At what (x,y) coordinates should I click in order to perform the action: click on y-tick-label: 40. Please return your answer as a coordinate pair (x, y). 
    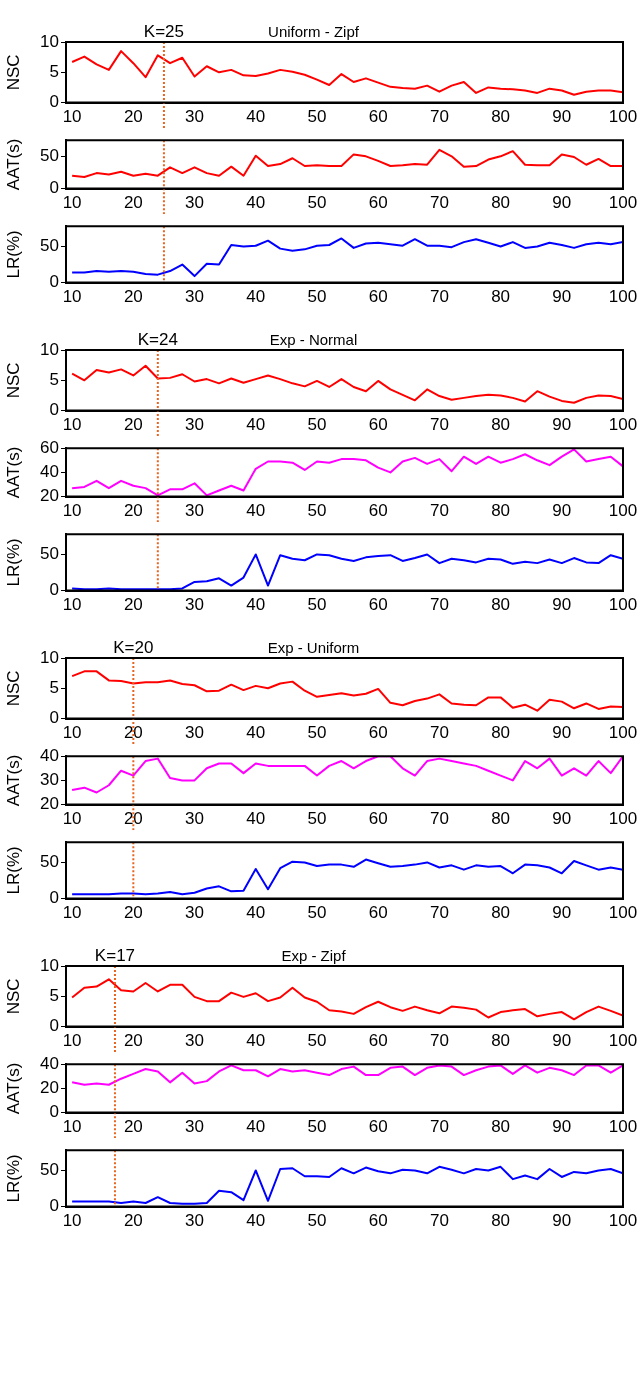
    Looking at the image, I should click on (49, 755).